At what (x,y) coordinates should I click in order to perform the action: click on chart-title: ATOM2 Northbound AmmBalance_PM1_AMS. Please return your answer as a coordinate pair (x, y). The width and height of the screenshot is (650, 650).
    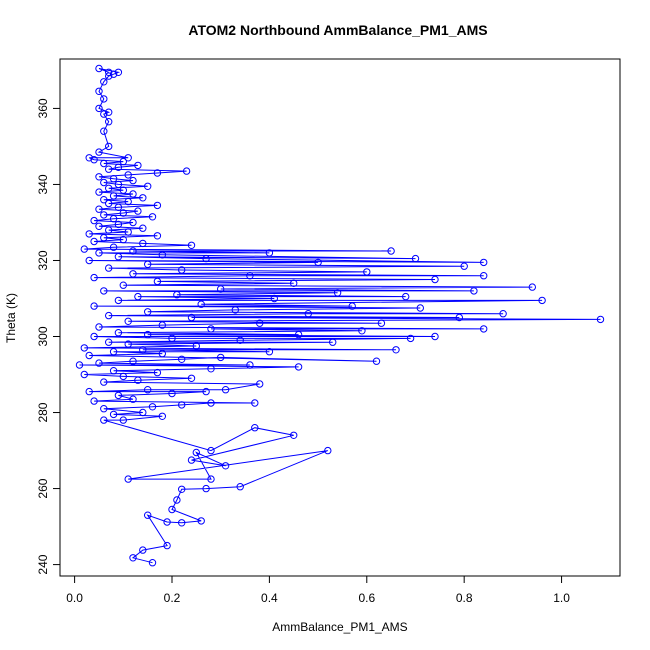
    Looking at the image, I should click on (337, 30).